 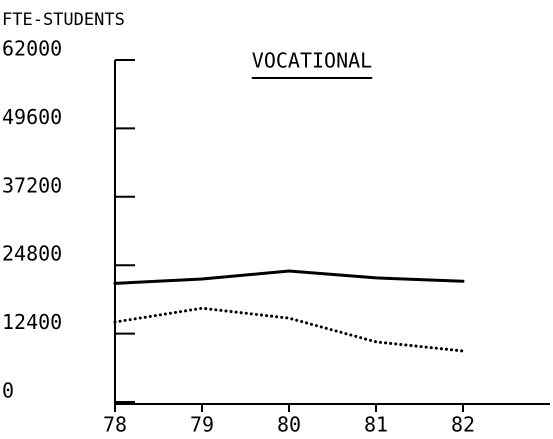 What do you see at coordinates (115, 425) in the screenshot?
I see `x-tick-label: 78` at bounding box center [115, 425].